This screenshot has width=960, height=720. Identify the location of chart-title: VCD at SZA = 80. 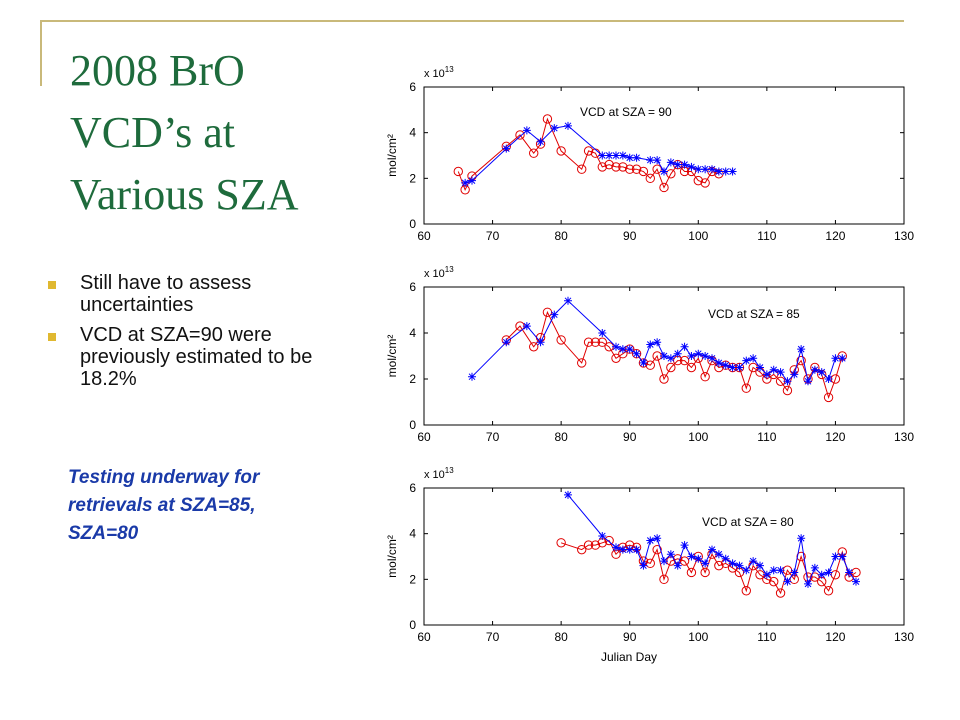
(748, 522).